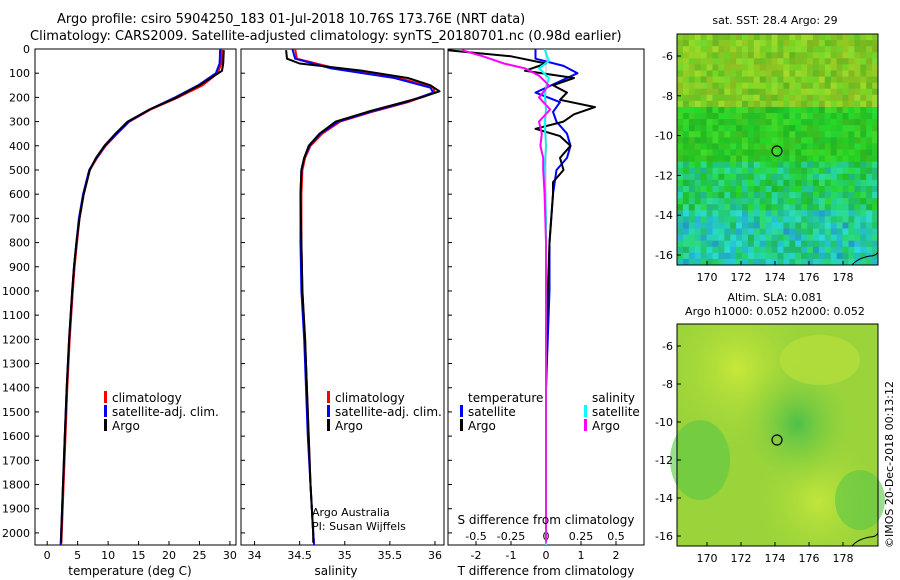  What do you see at coordinates (359, 526) in the screenshot?
I see `credit-pi: PI: Susan Wijffels` at bounding box center [359, 526].